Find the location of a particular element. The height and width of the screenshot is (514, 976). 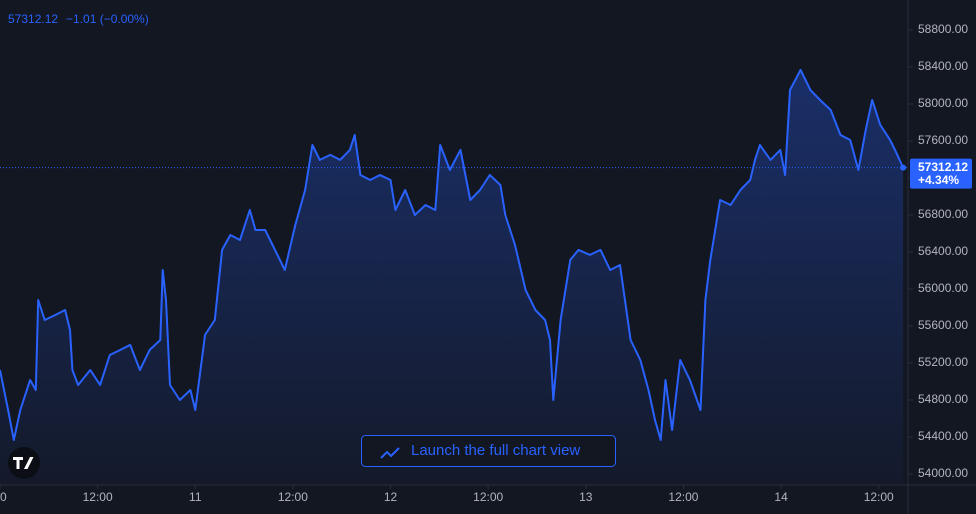

logo is located at coordinates (24, 463).